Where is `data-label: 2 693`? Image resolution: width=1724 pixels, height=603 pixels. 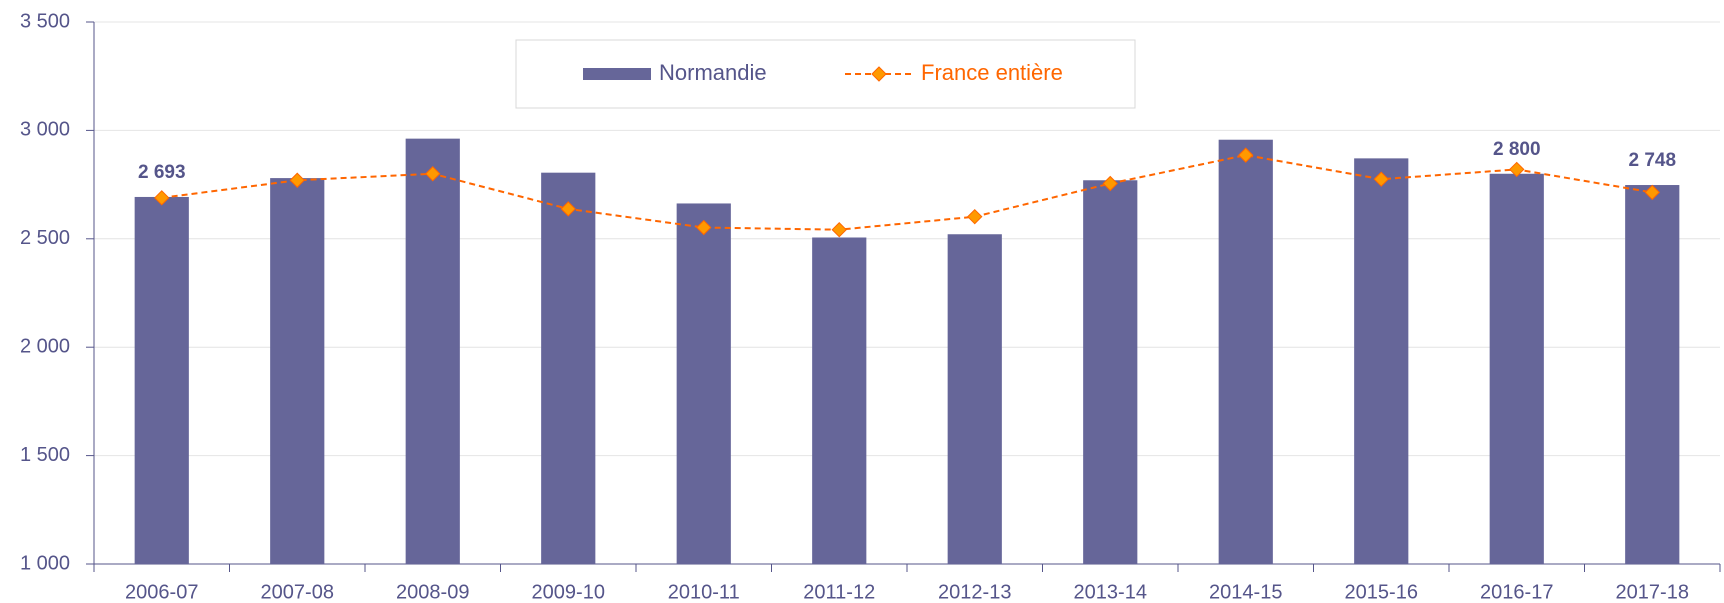 data-label: 2 693 is located at coordinates (162, 172).